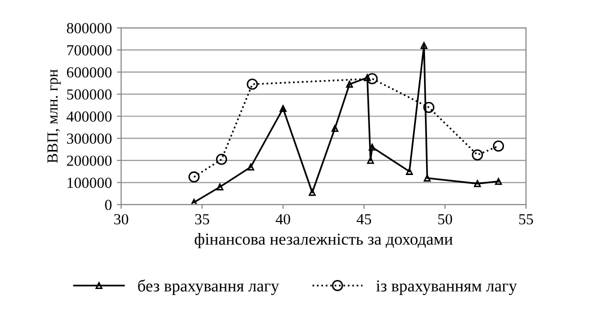 This screenshot has width=591, height=310. I want to click on y-tick-label: 800000, so click(89, 28).